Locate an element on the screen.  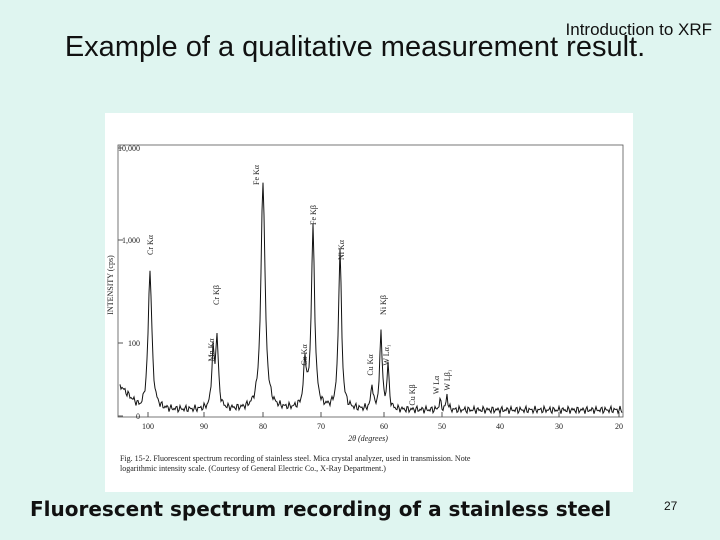
x-tick-label: 60 is located at coordinates (384, 426).